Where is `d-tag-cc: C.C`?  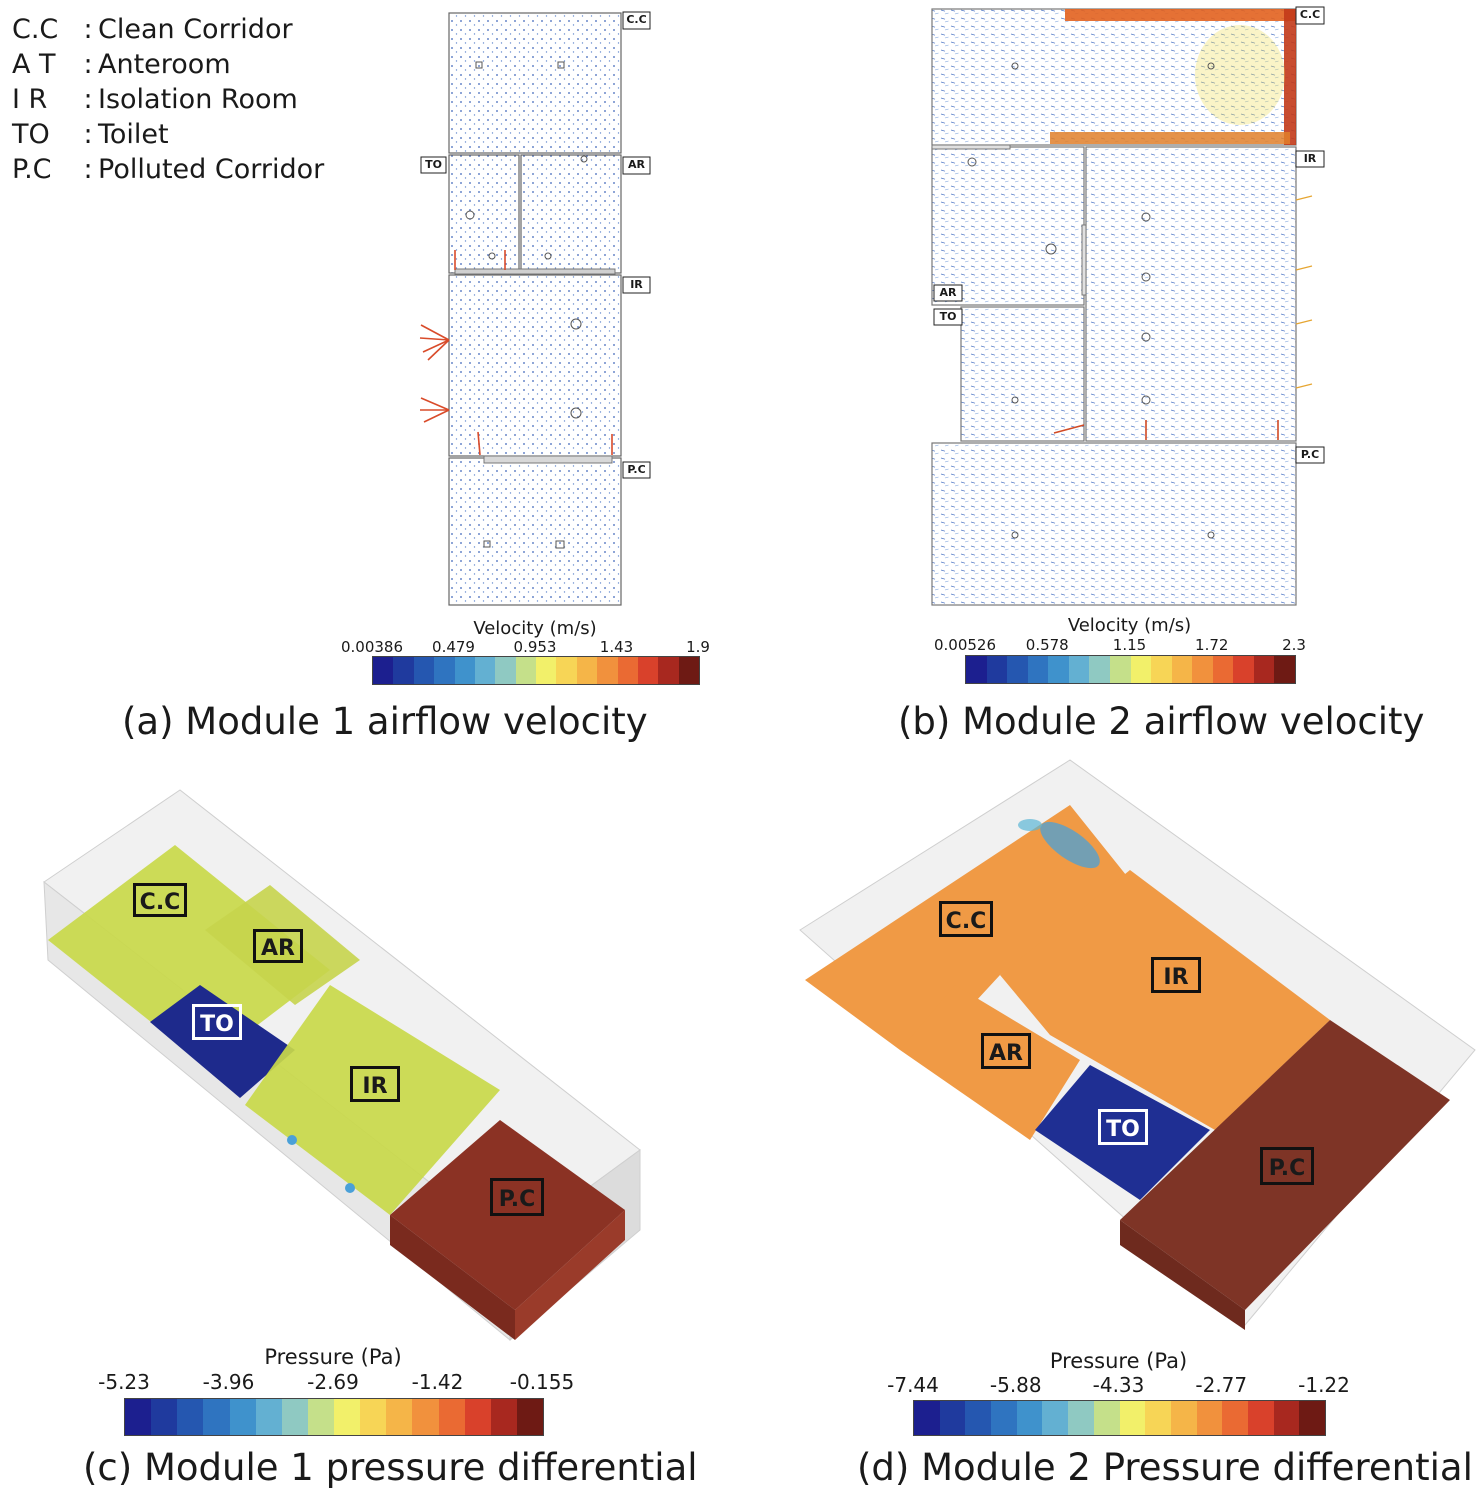
d-tag-cc: C.C is located at coordinates (966, 919).